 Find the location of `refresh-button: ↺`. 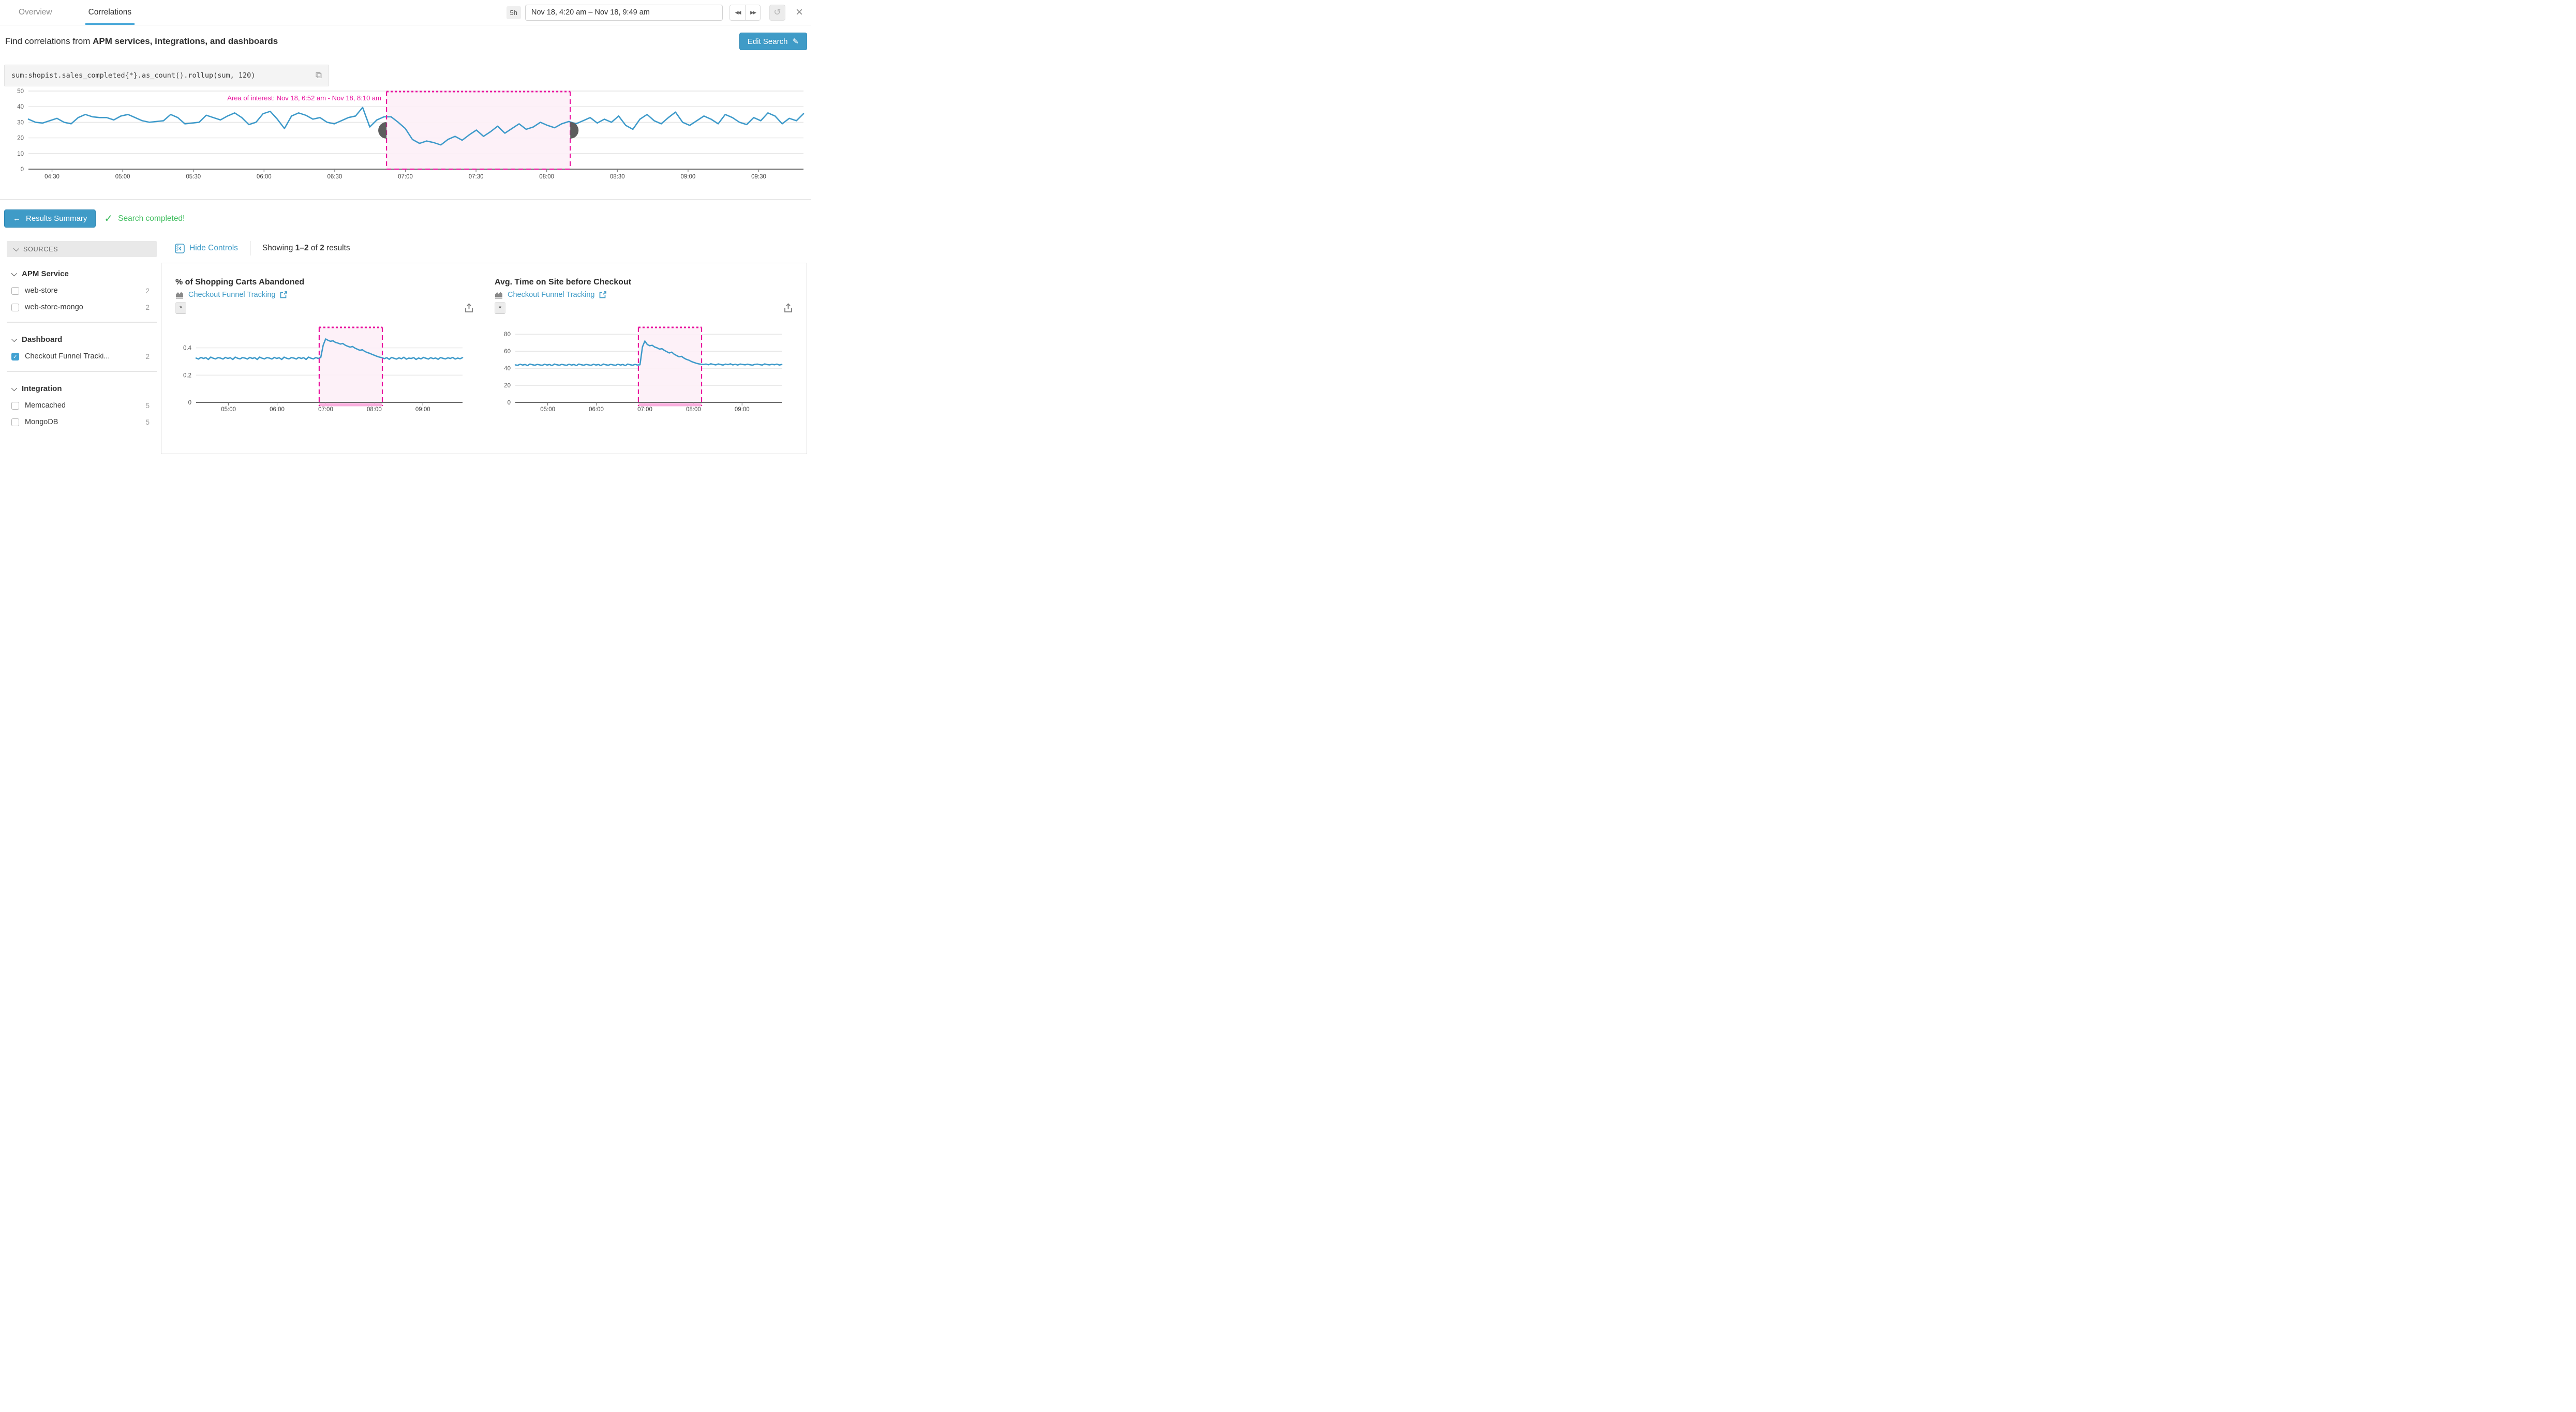

refresh-button: ↺ is located at coordinates (777, 12).